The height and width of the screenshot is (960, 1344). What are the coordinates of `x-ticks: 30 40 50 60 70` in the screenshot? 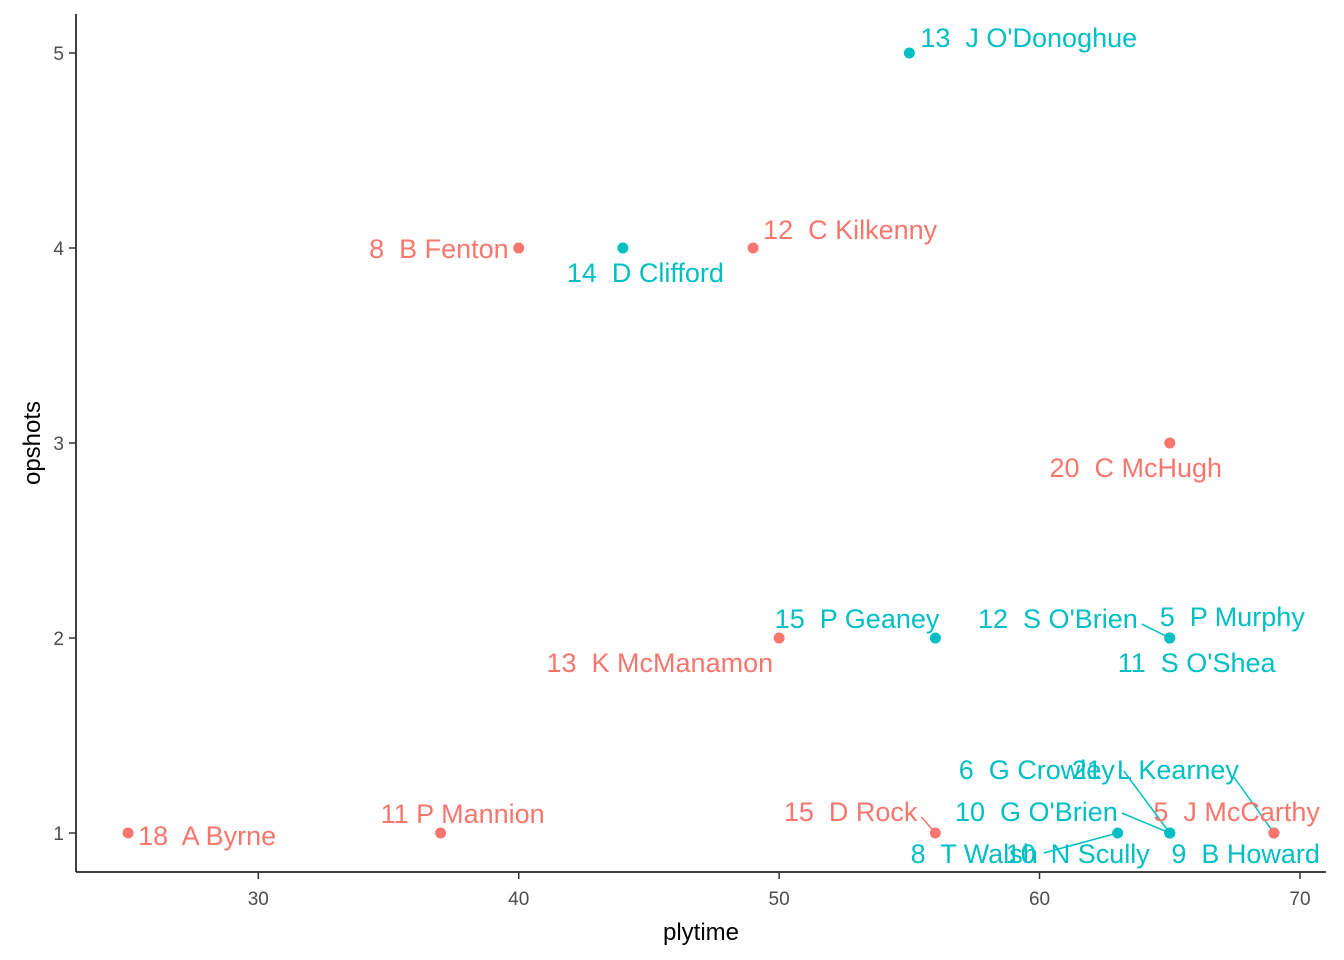 It's located at (779, 891).